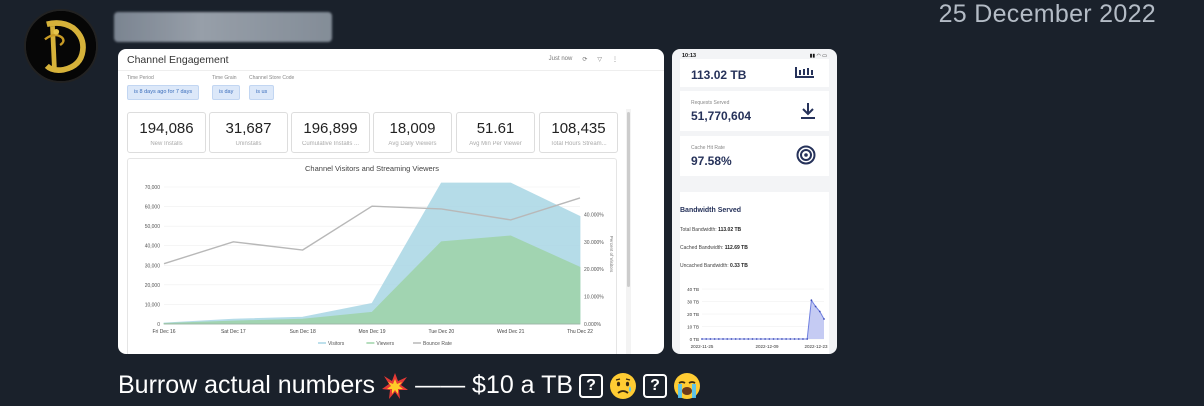 The image size is (1204, 406). I want to click on chart-title: Channel Visitors and Streaming Viewers, so click(372, 168).